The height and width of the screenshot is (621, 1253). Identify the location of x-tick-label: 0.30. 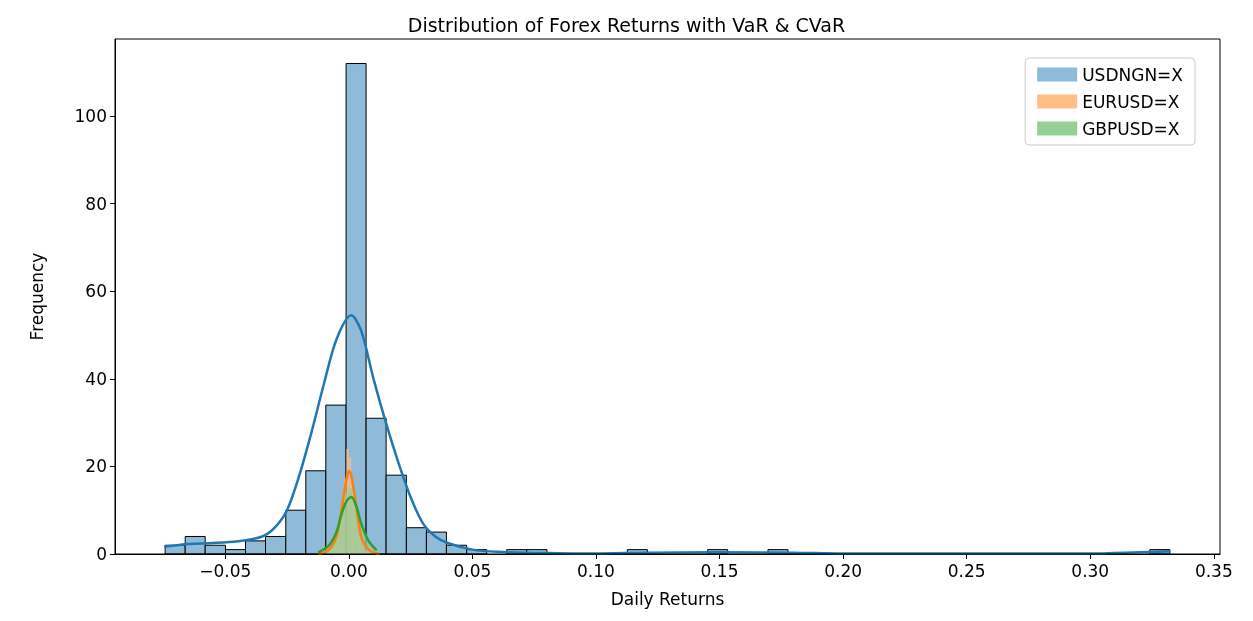
(1090, 570).